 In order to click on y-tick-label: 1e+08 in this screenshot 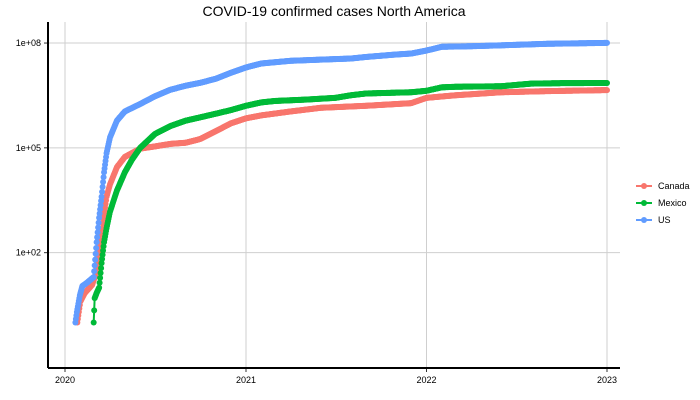, I will do `click(28, 43)`.